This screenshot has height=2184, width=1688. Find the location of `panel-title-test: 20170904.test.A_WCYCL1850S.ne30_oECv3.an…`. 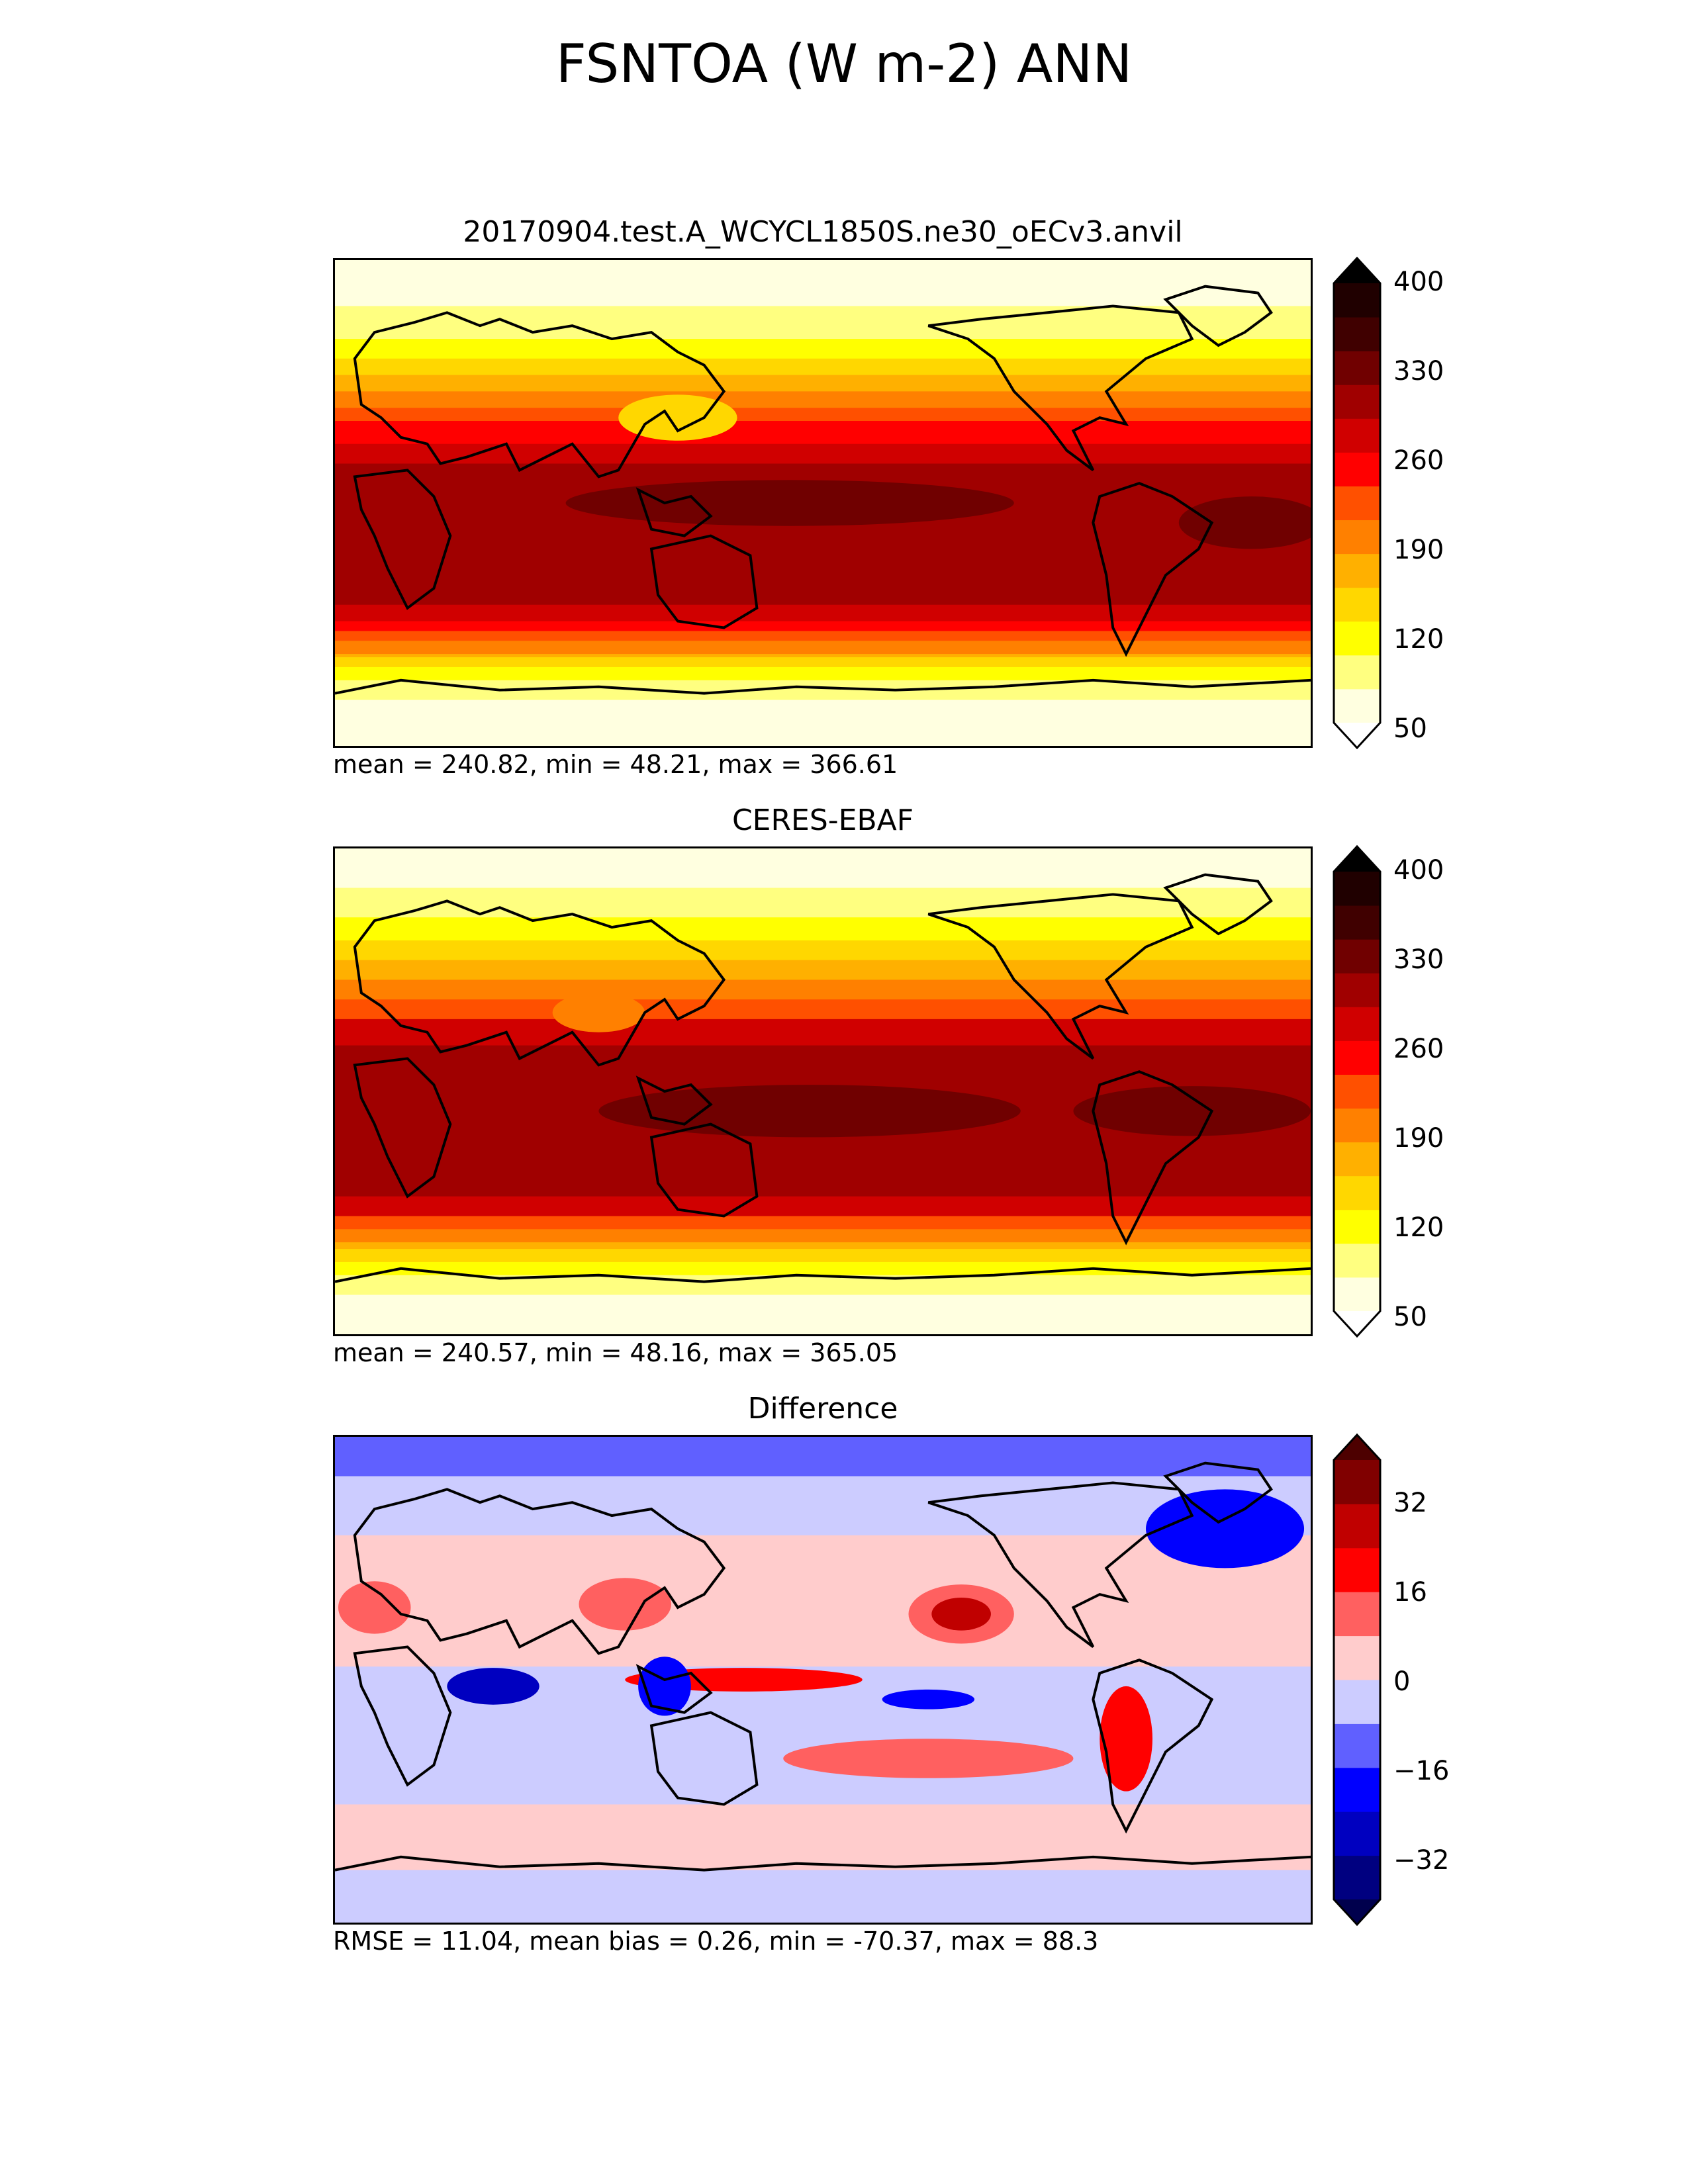

panel-title-test: 20170904.test.A_WCYCL1850S.ne30_oECv3.an… is located at coordinates (823, 232).